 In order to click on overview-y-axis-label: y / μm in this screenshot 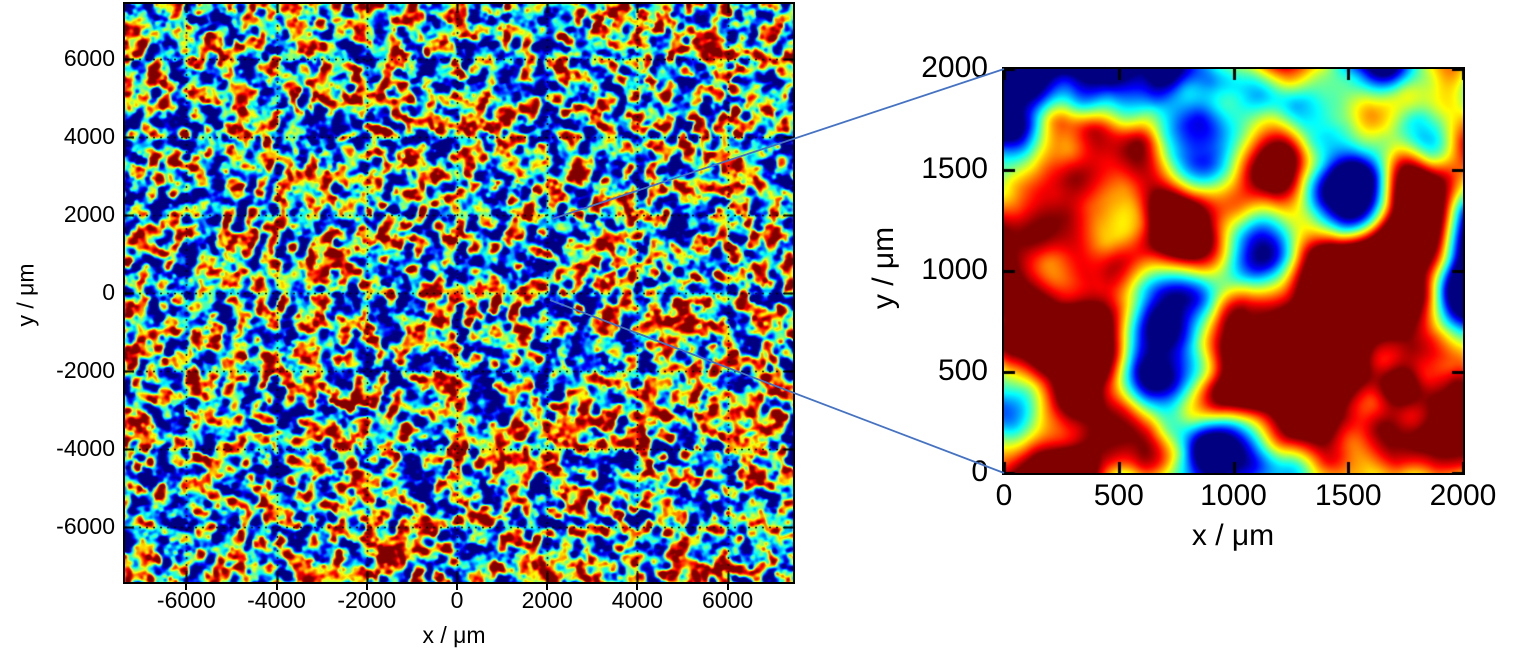, I will do `click(25, 295)`.